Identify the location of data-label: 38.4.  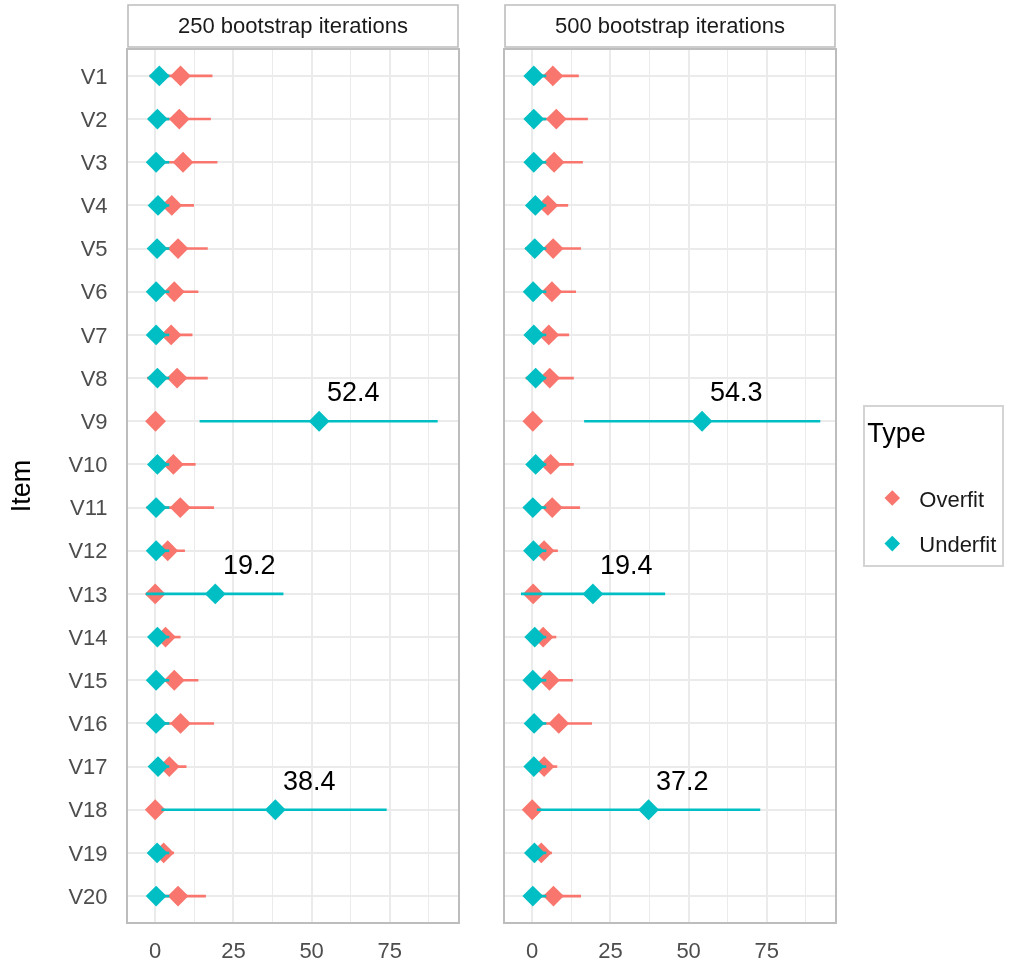
(309, 781).